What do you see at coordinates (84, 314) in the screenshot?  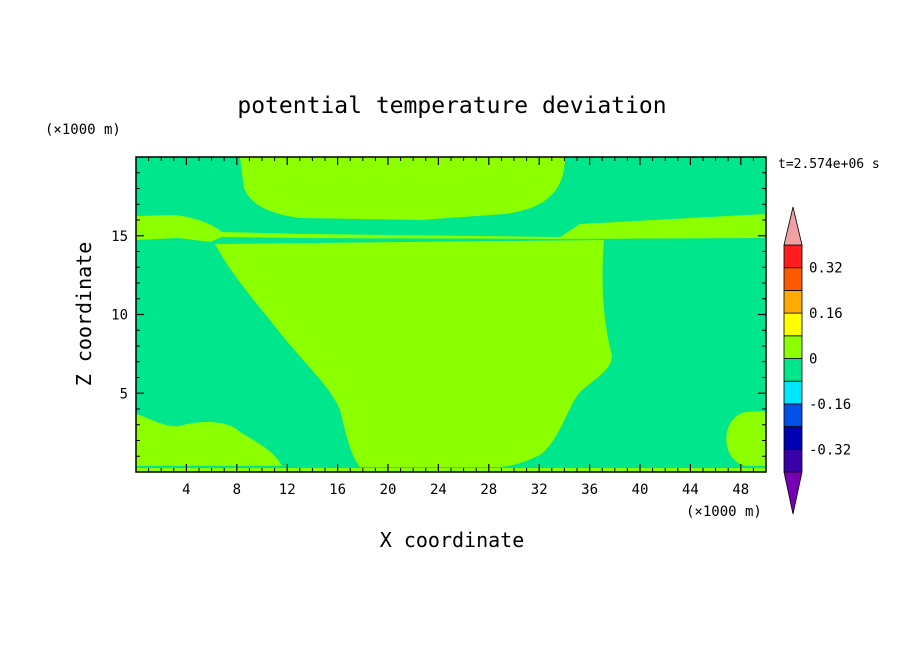 I see `y-axis-title: Z coordinate` at bounding box center [84, 314].